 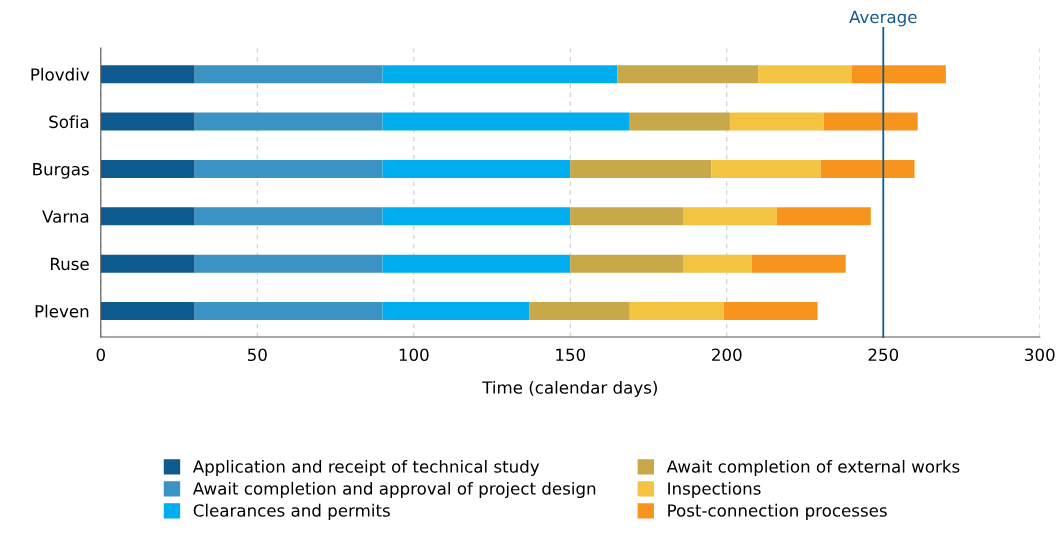 What do you see at coordinates (727, 355) in the screenshot?
I see `x-tick-label: 200` at bounding box center [727, 355].